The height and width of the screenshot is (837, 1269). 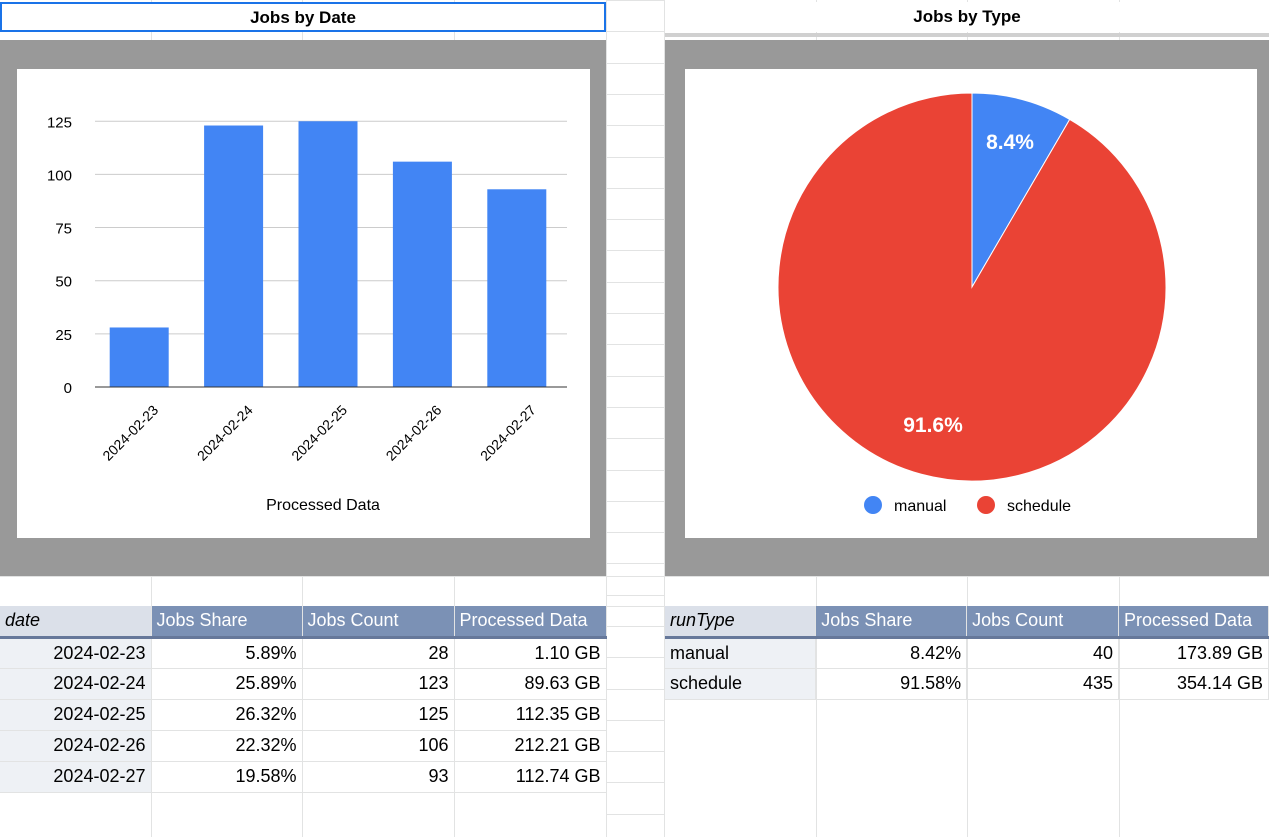 I want to click on date-table-cell: 112.74 GB, so click(x=530, y=777).